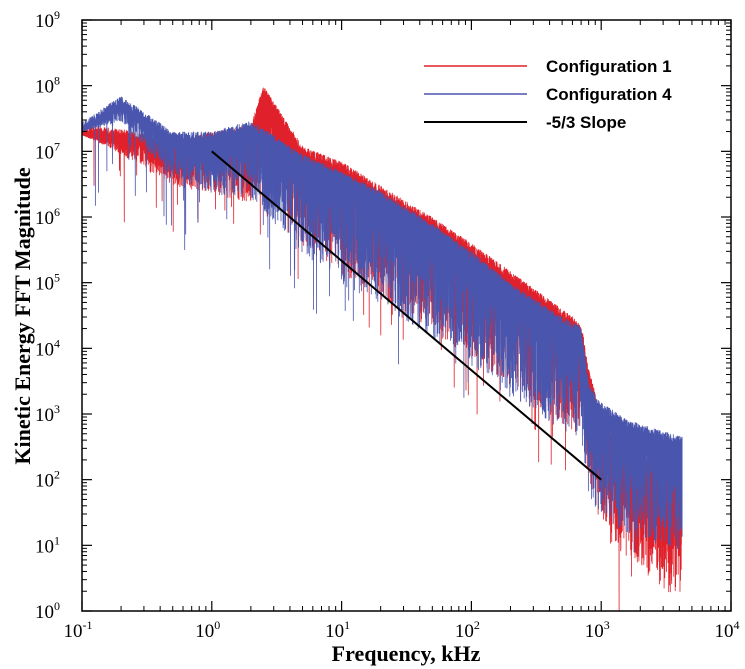 The width and height of the screenshot is (745, 669). What do you see at coordinates (609, 94) in the screenshot?
I see `legend-label: Configuration 4` at bounding box center [609, 94].